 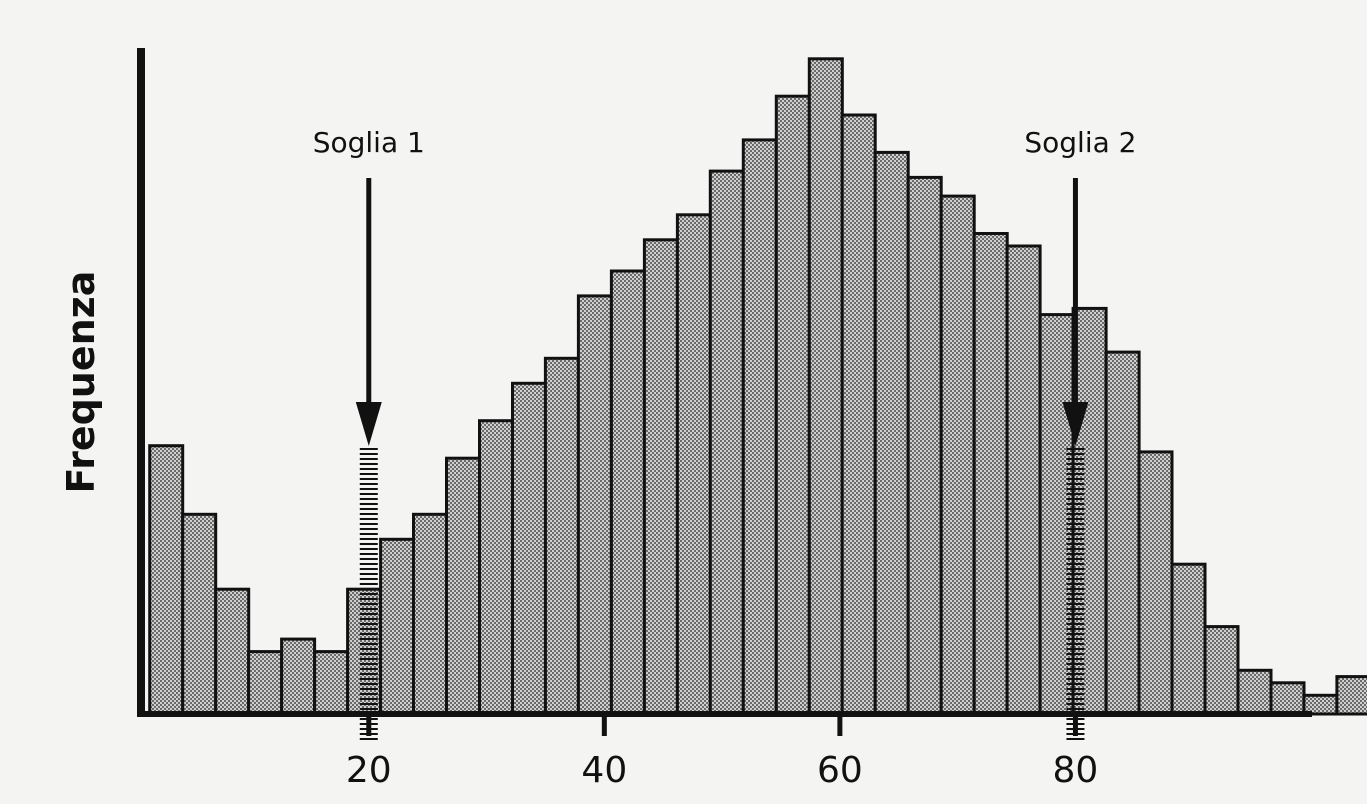 What do you see at coordinates (1076, 770) in the screenshot?
I see `x-tick-label: 80` at bounding box center [1076, 770].